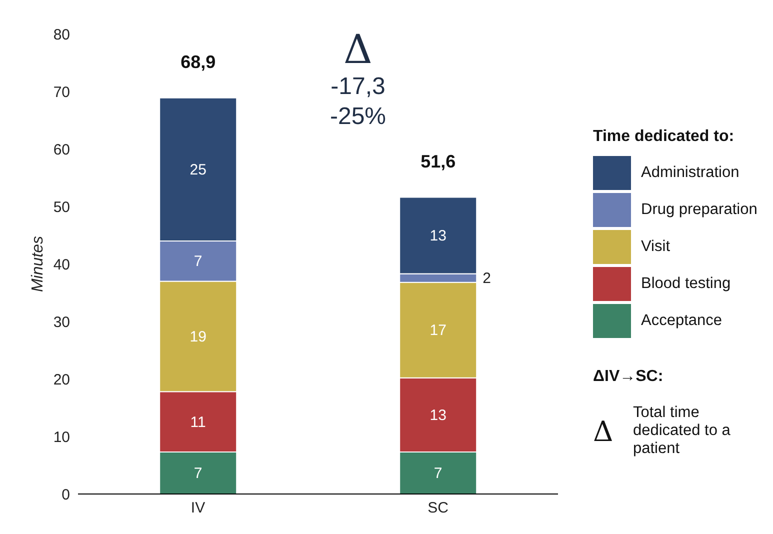  I want to click on text: Δ, so click(603, 431).